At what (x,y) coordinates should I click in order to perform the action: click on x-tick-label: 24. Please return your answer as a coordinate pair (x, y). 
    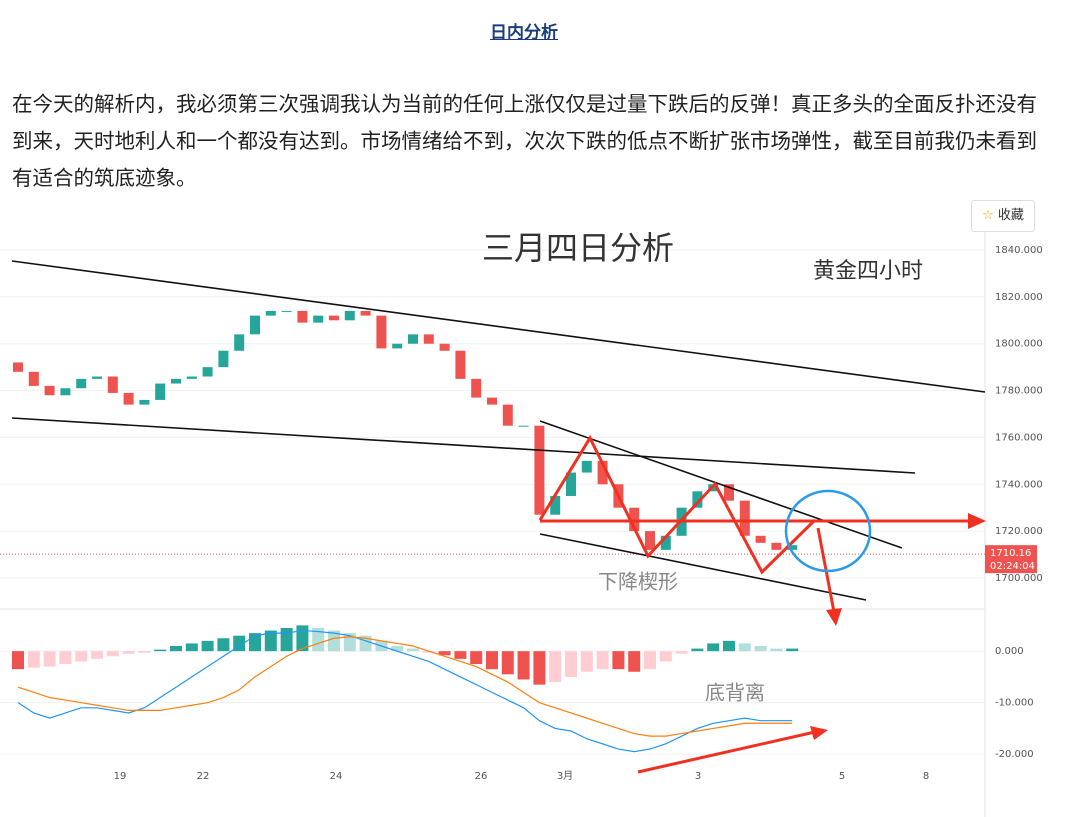
    Looking at the image, I should click on (336, 776).